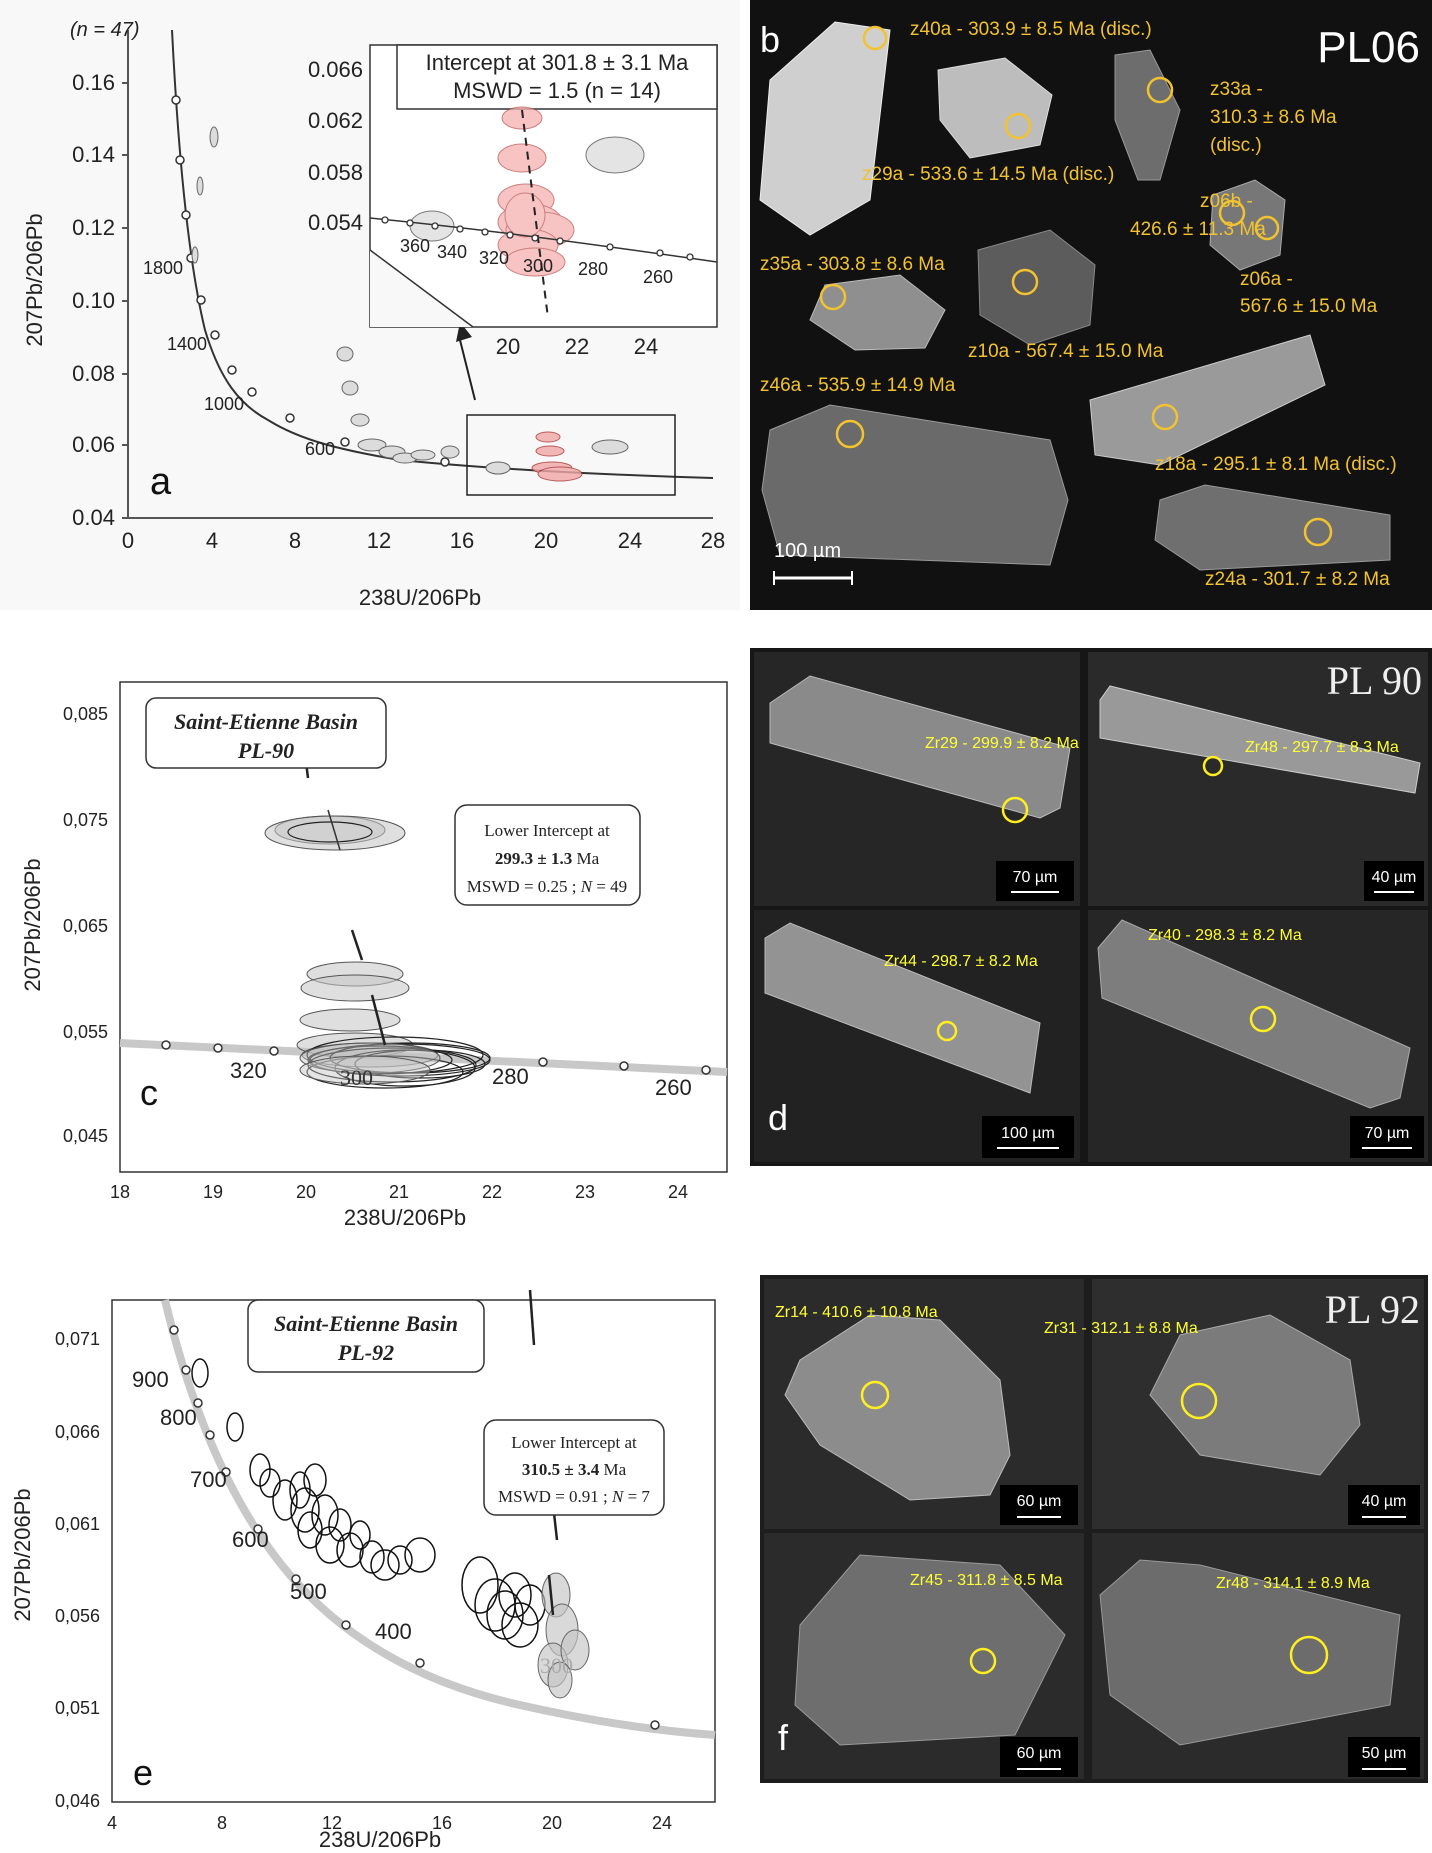  Describe the element at coordinates (85, 1136) in the screenshot. I see `panel-c-ytick: 0,045` at that location.